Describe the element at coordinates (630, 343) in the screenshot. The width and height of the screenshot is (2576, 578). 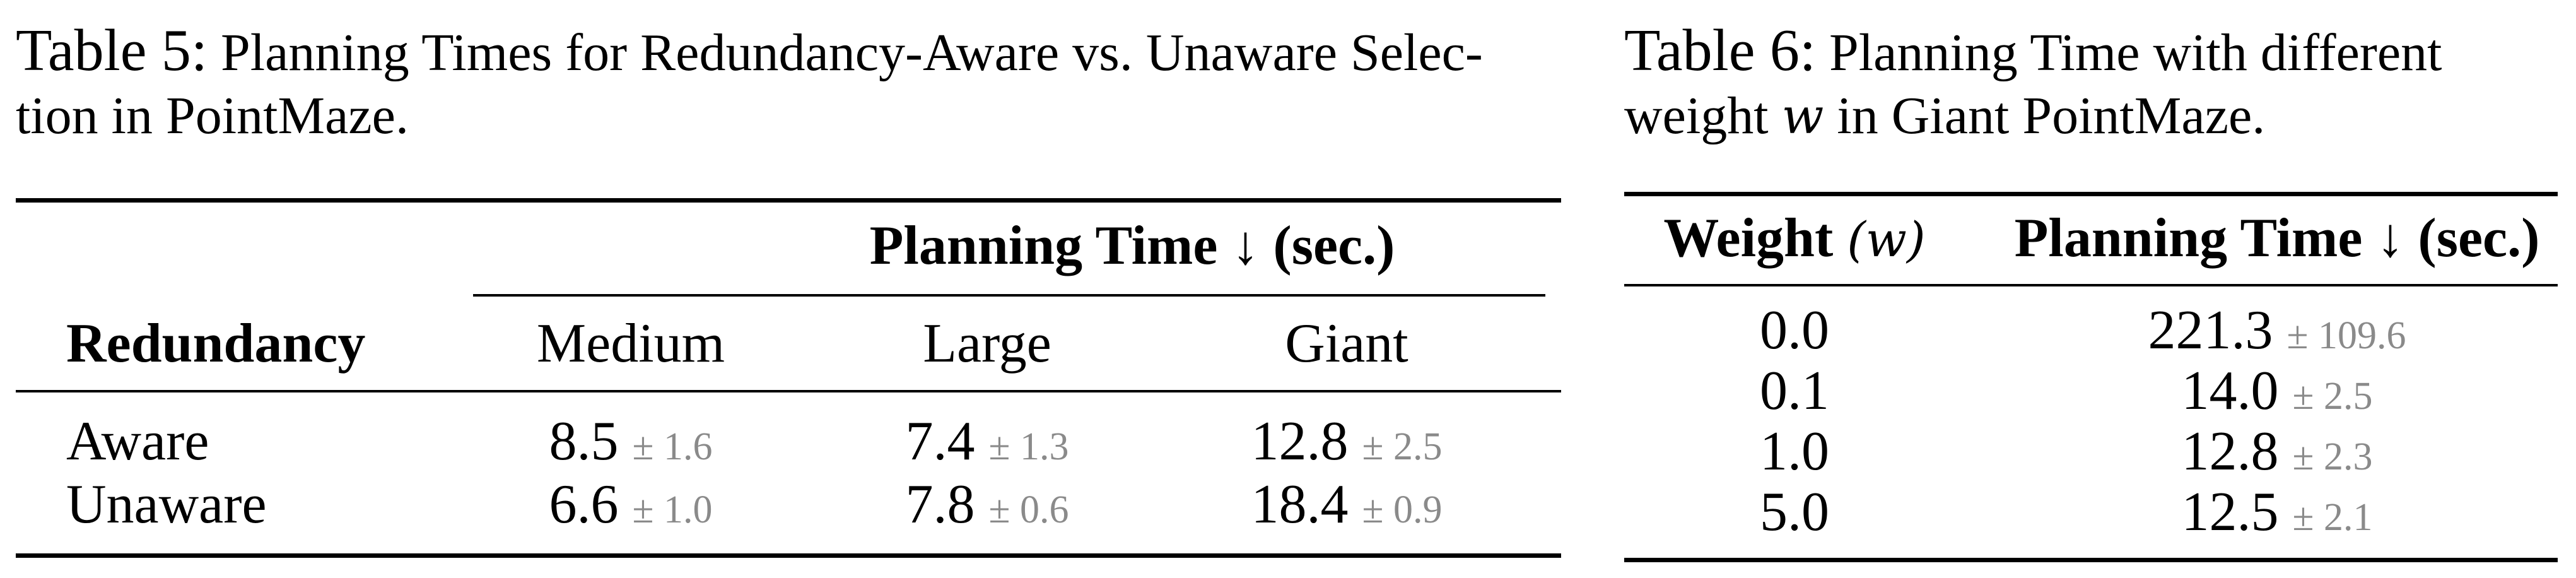
I see `table-5-col-medium: Medium` at that location.